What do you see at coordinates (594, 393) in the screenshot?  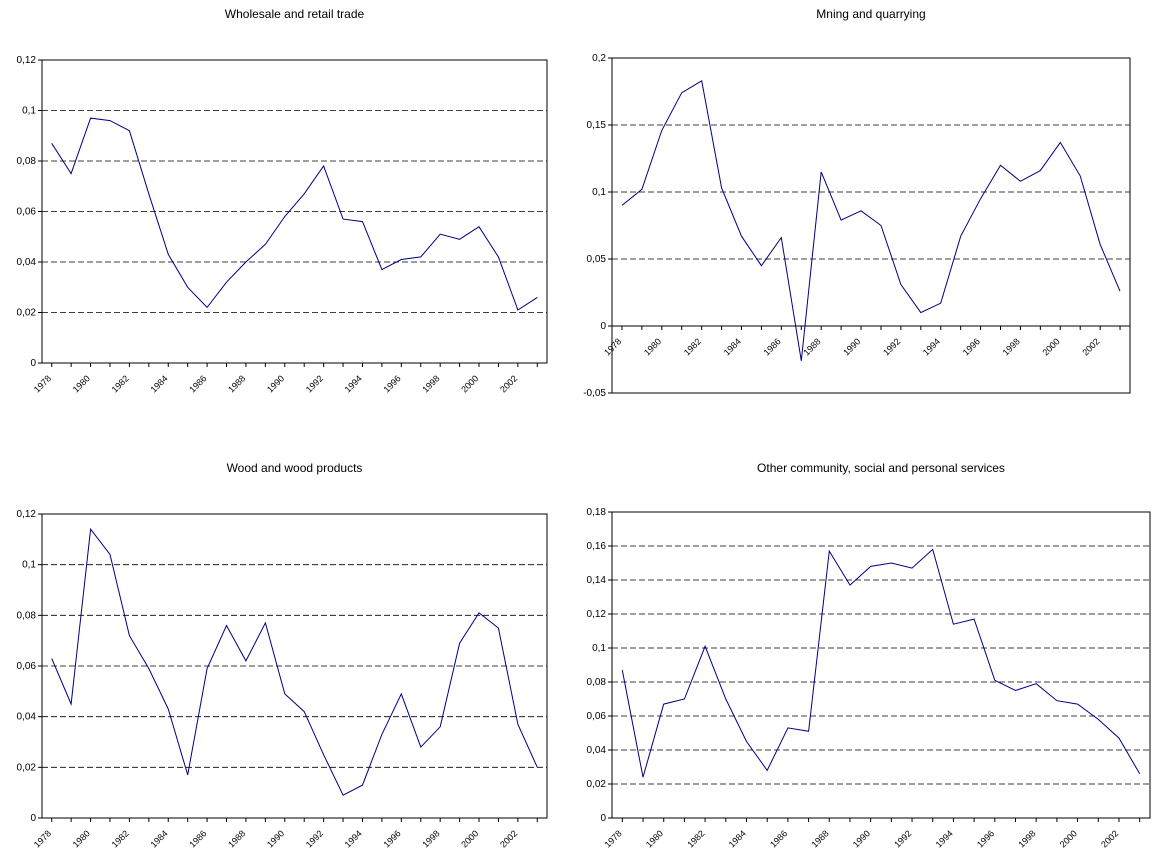 I see `y-tick-label: -0,05` at bounding box center [594, 393].